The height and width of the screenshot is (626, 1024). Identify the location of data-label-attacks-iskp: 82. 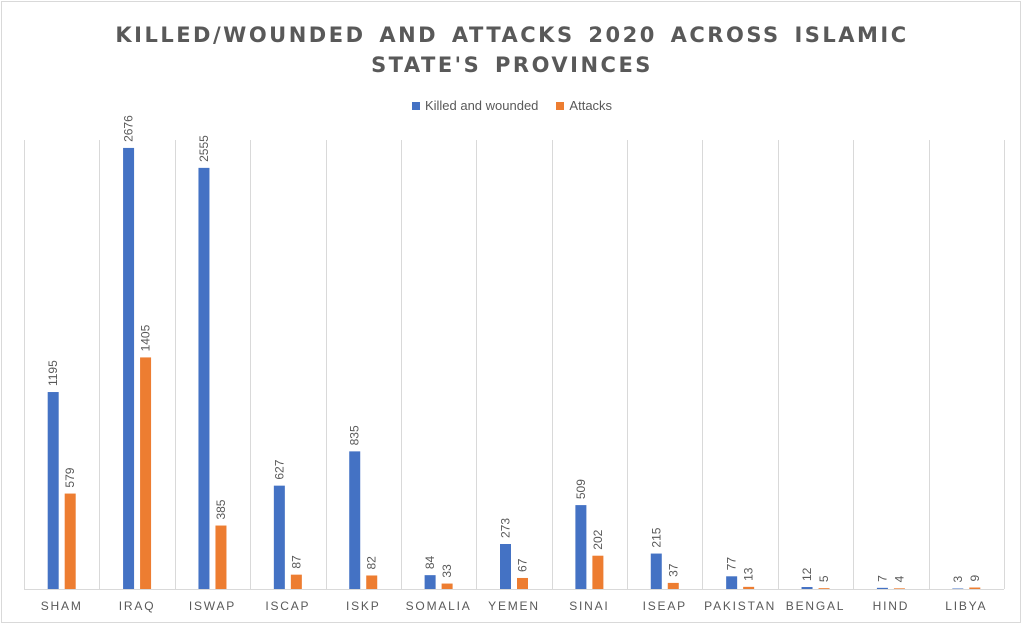
(372, 563).